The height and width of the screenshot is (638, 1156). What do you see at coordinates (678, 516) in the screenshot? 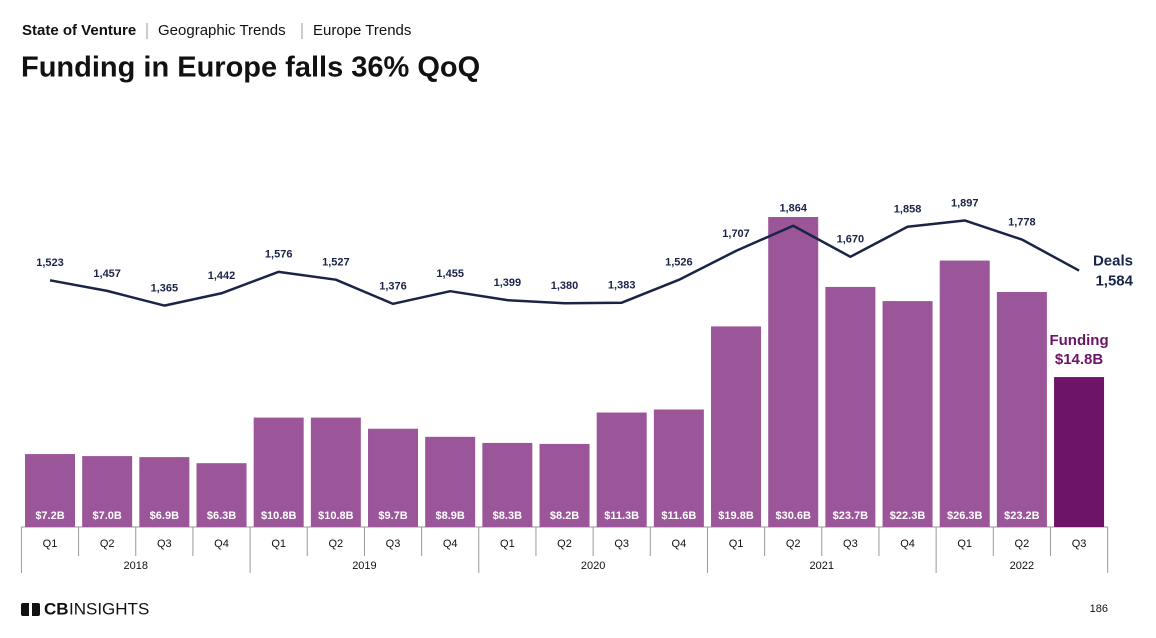
I see `bar-value-label: $11.6B` at bounding box center [678, 516].